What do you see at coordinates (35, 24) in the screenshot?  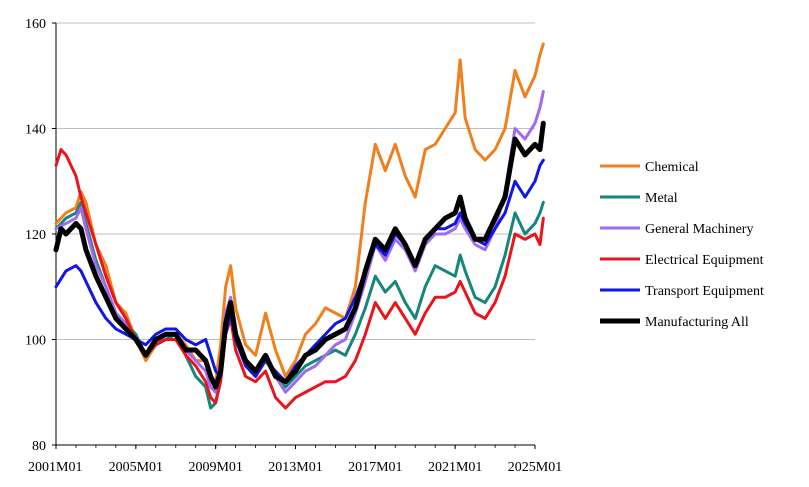 I see `y-tick-label: 160` at bounding box center [35, 24].